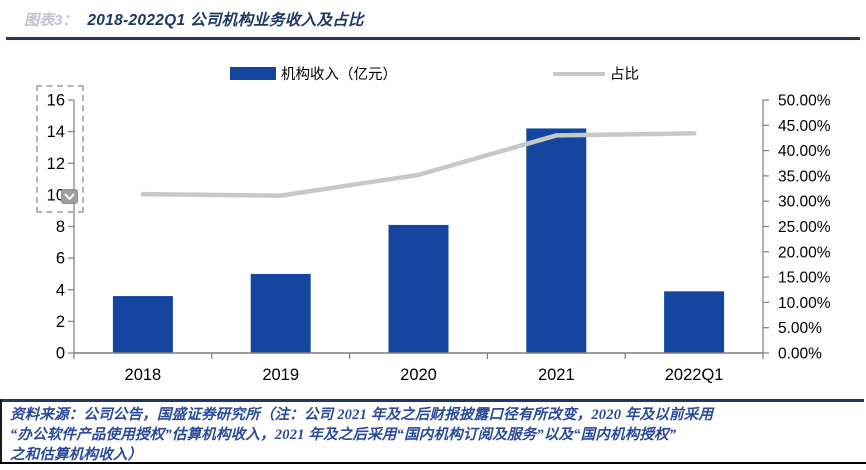 The image size is (866, 470). Describe the element at coordinates (433, 463) in the screenshot. I see `bottom-border` at that location.